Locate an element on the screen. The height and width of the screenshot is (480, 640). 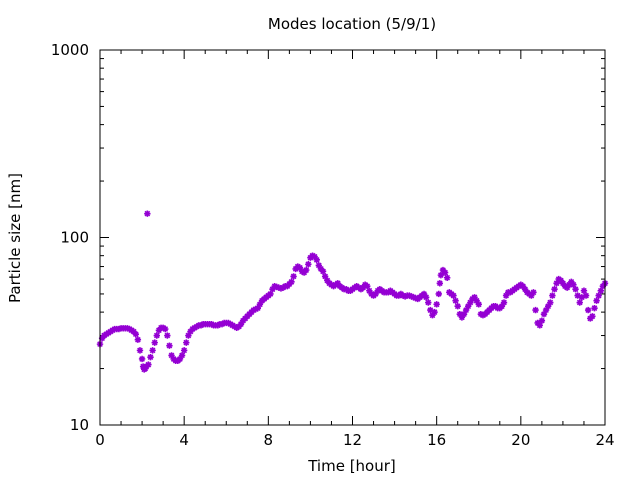
x-tick-label: 4 is located at coordinates (184, 440).